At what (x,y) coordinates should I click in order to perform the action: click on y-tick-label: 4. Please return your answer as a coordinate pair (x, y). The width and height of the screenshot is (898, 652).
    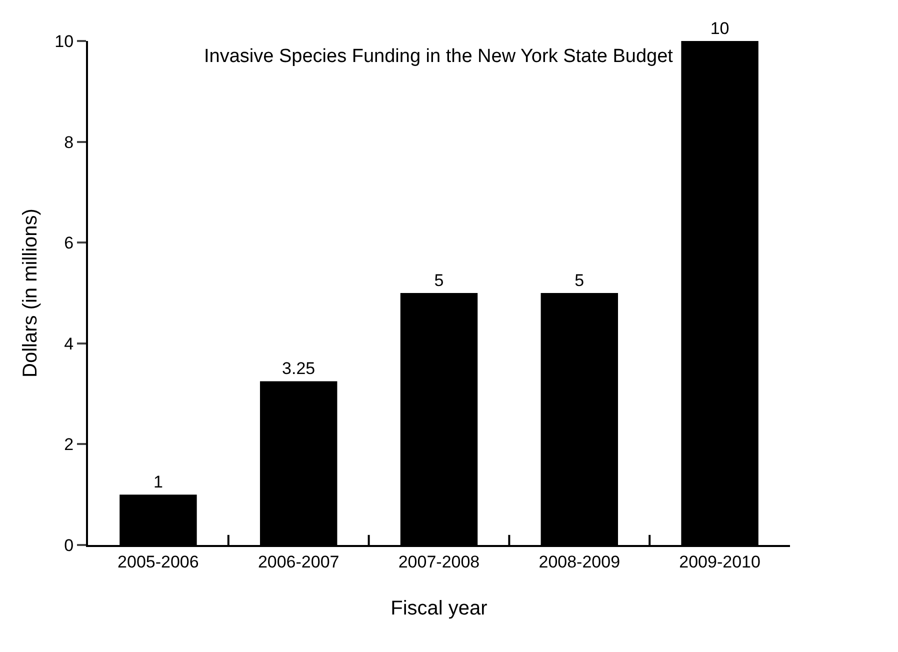
    Looking at the image, I should click on (69, 344).